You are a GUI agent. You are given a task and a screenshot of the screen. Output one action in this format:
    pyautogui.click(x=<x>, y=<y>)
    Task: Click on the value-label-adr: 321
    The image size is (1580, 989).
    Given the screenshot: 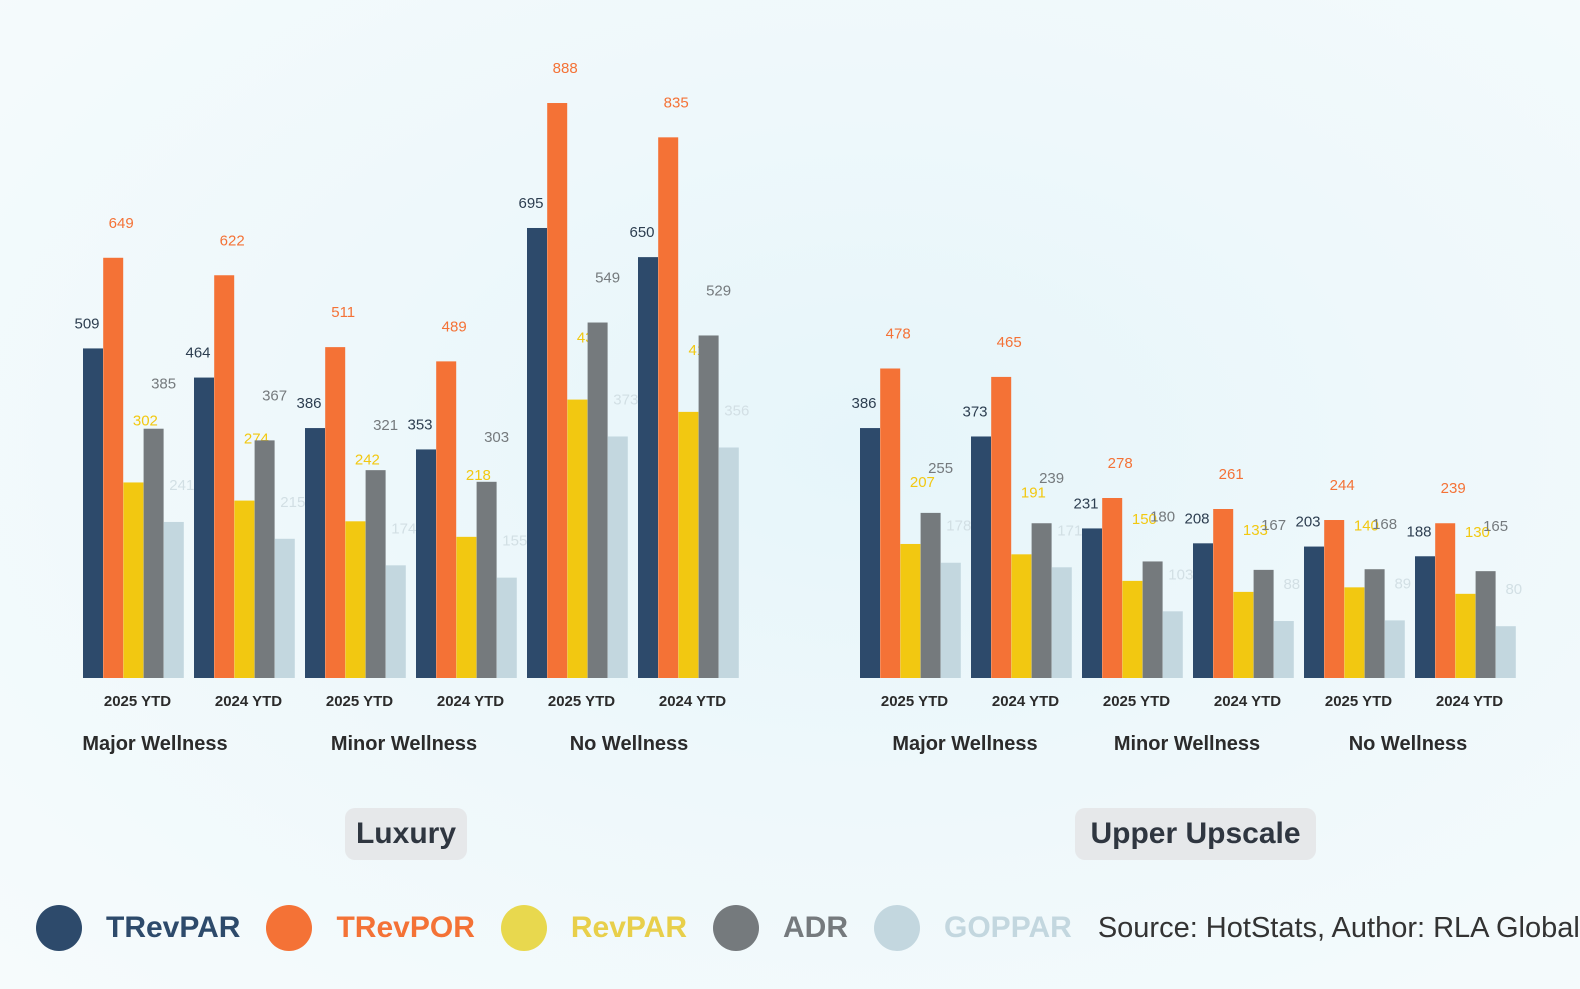 What is the action you would take?
    pyautogui.click(x=385, y=425)
    